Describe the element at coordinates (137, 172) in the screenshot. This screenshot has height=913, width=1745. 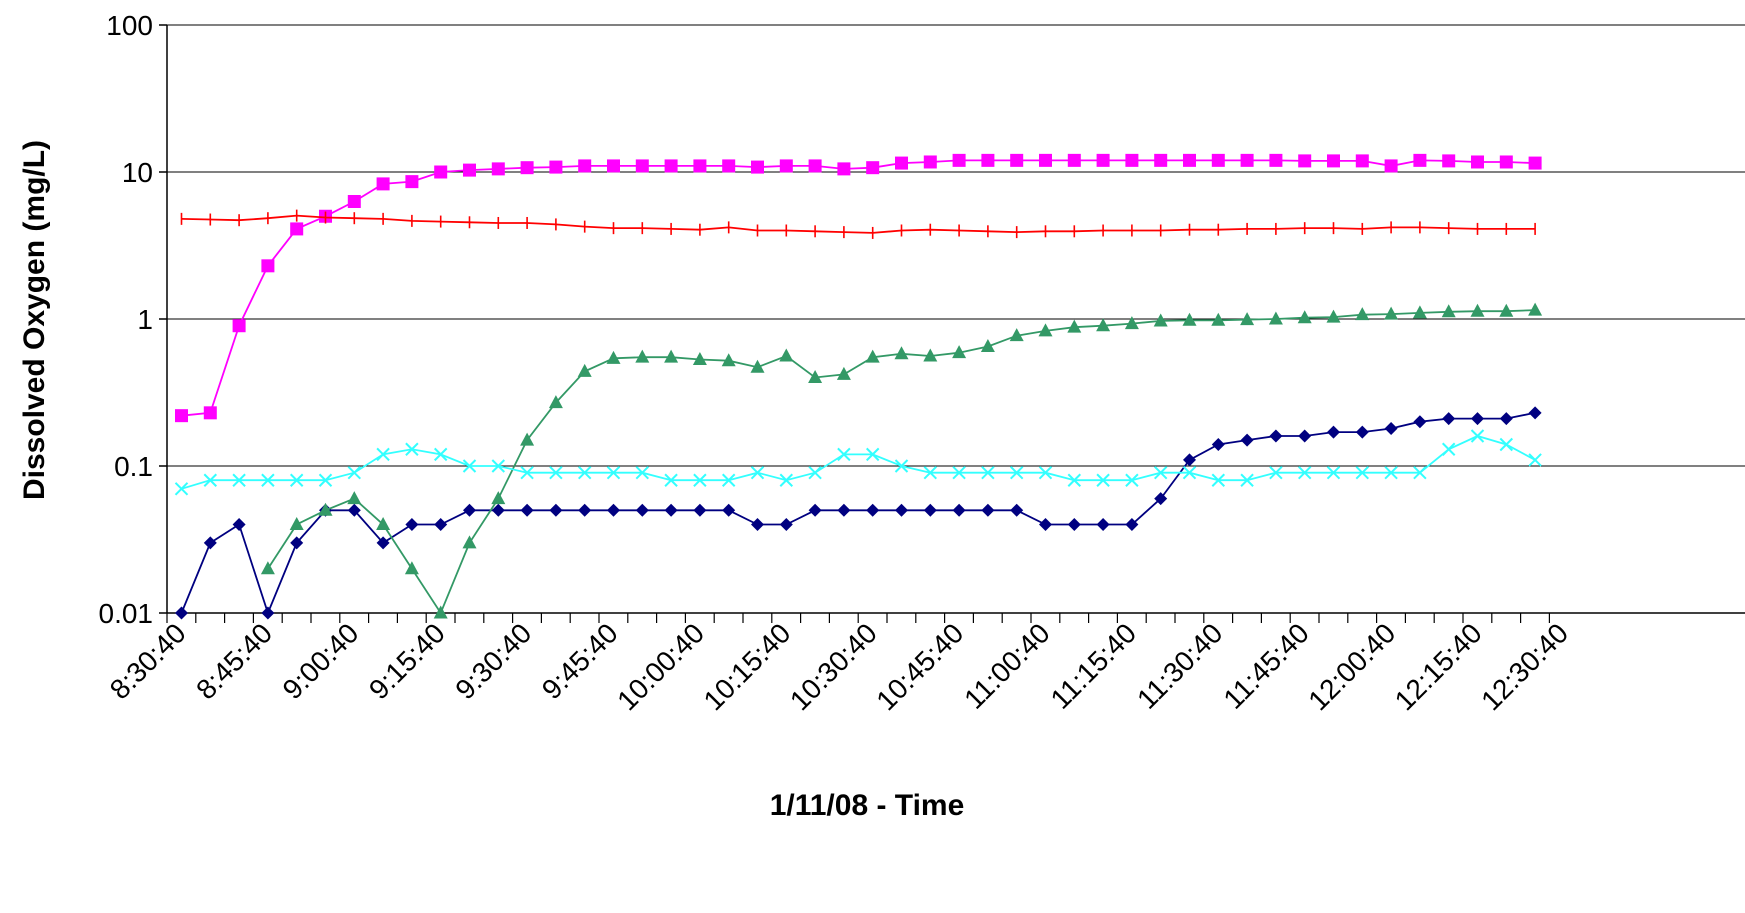
I see `y-tick-label: 10` at that location.